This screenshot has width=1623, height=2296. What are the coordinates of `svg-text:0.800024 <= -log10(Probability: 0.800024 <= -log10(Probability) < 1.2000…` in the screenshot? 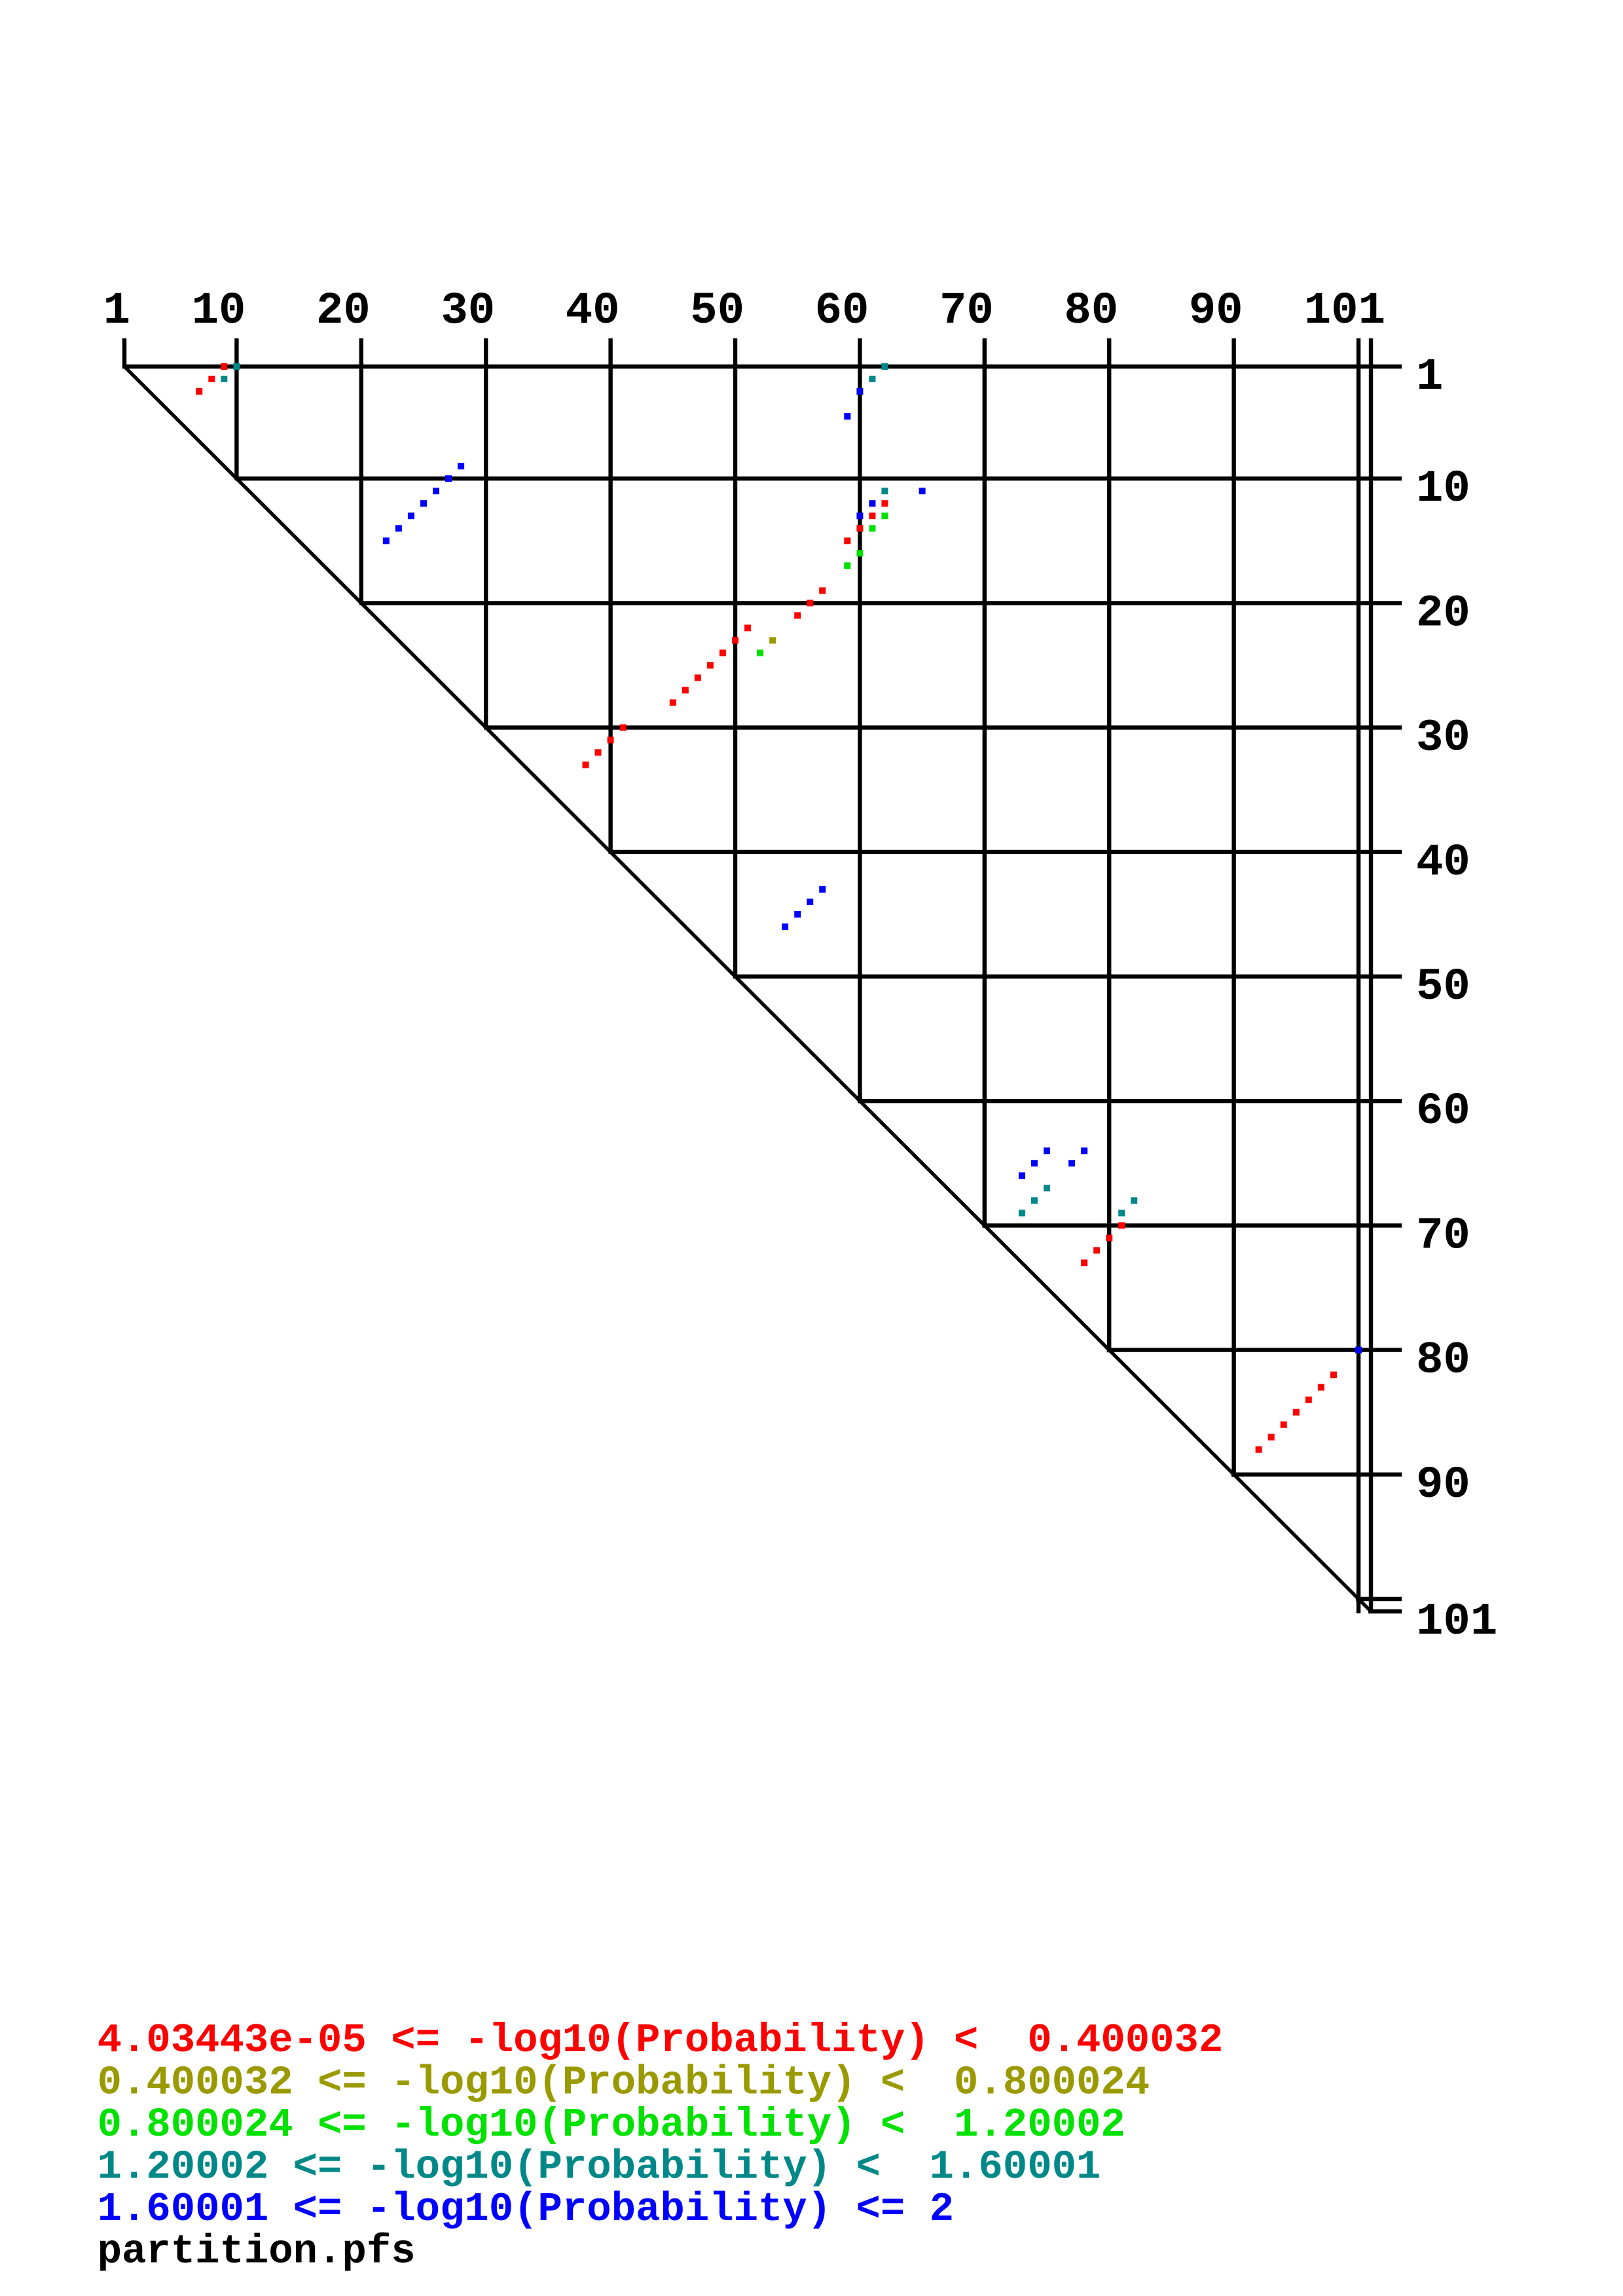 It's located at (611, 2125).